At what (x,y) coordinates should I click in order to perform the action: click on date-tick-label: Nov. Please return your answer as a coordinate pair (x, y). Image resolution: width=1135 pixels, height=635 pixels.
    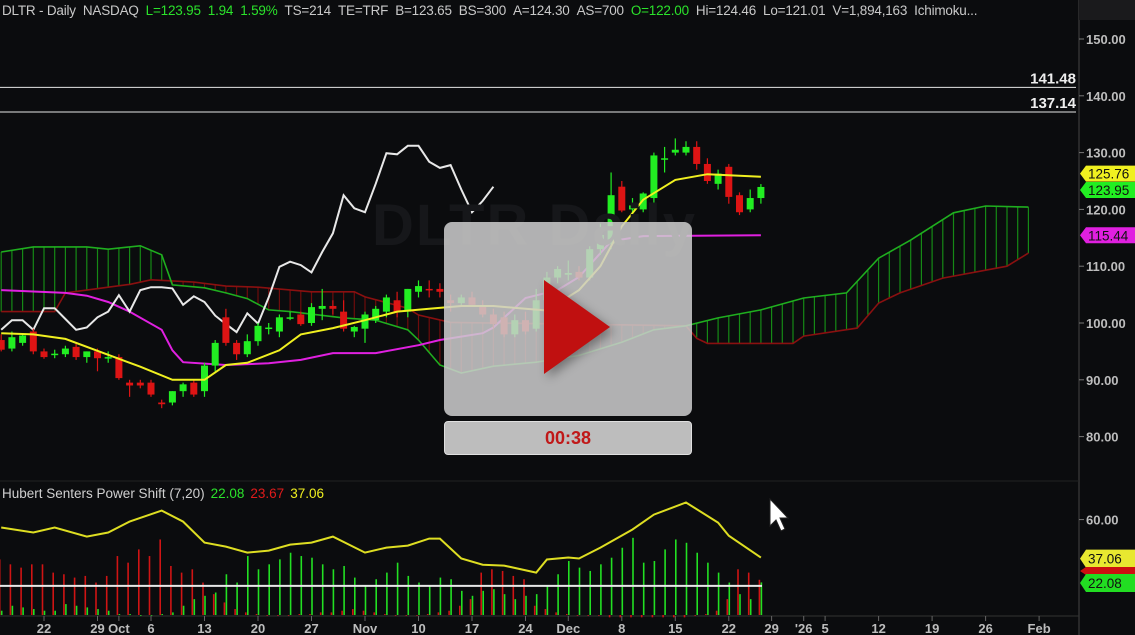
    Looking at the image, I should click on (365, 628).